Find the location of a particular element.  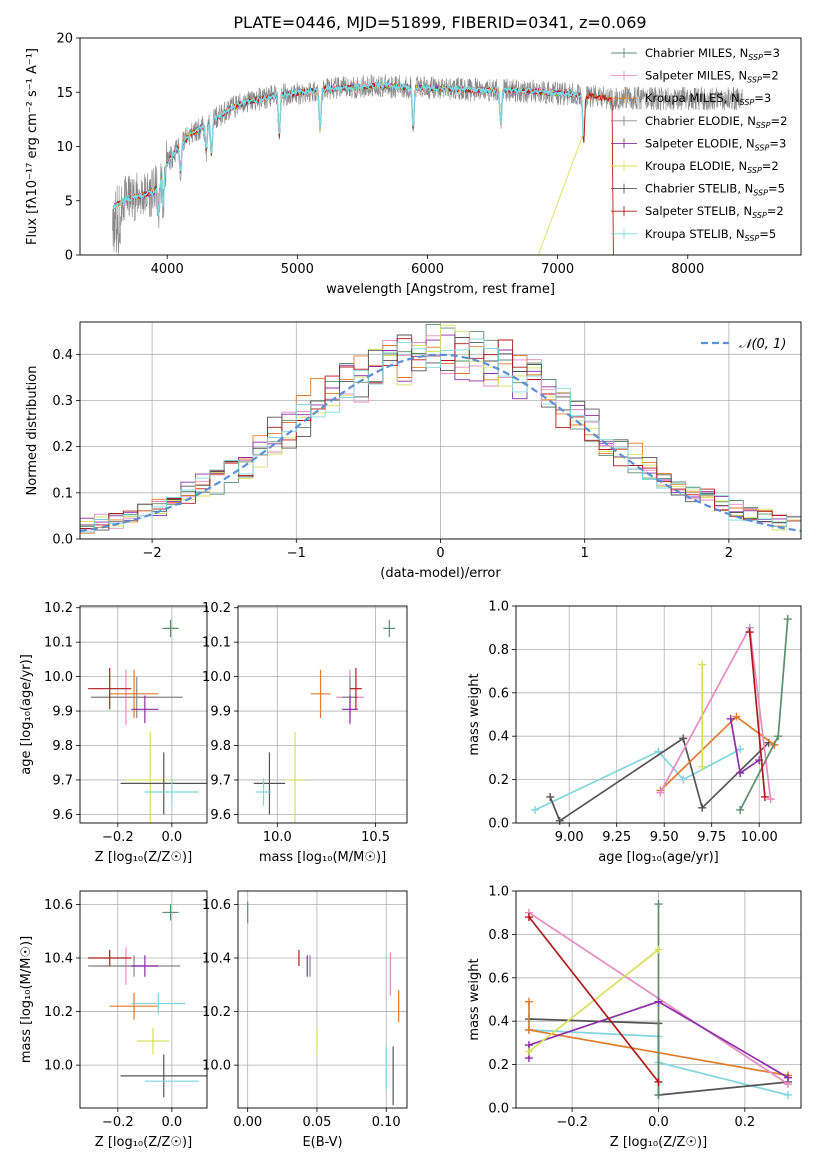

y-tick-label: 0.6 is located at coordinates (498, 693).